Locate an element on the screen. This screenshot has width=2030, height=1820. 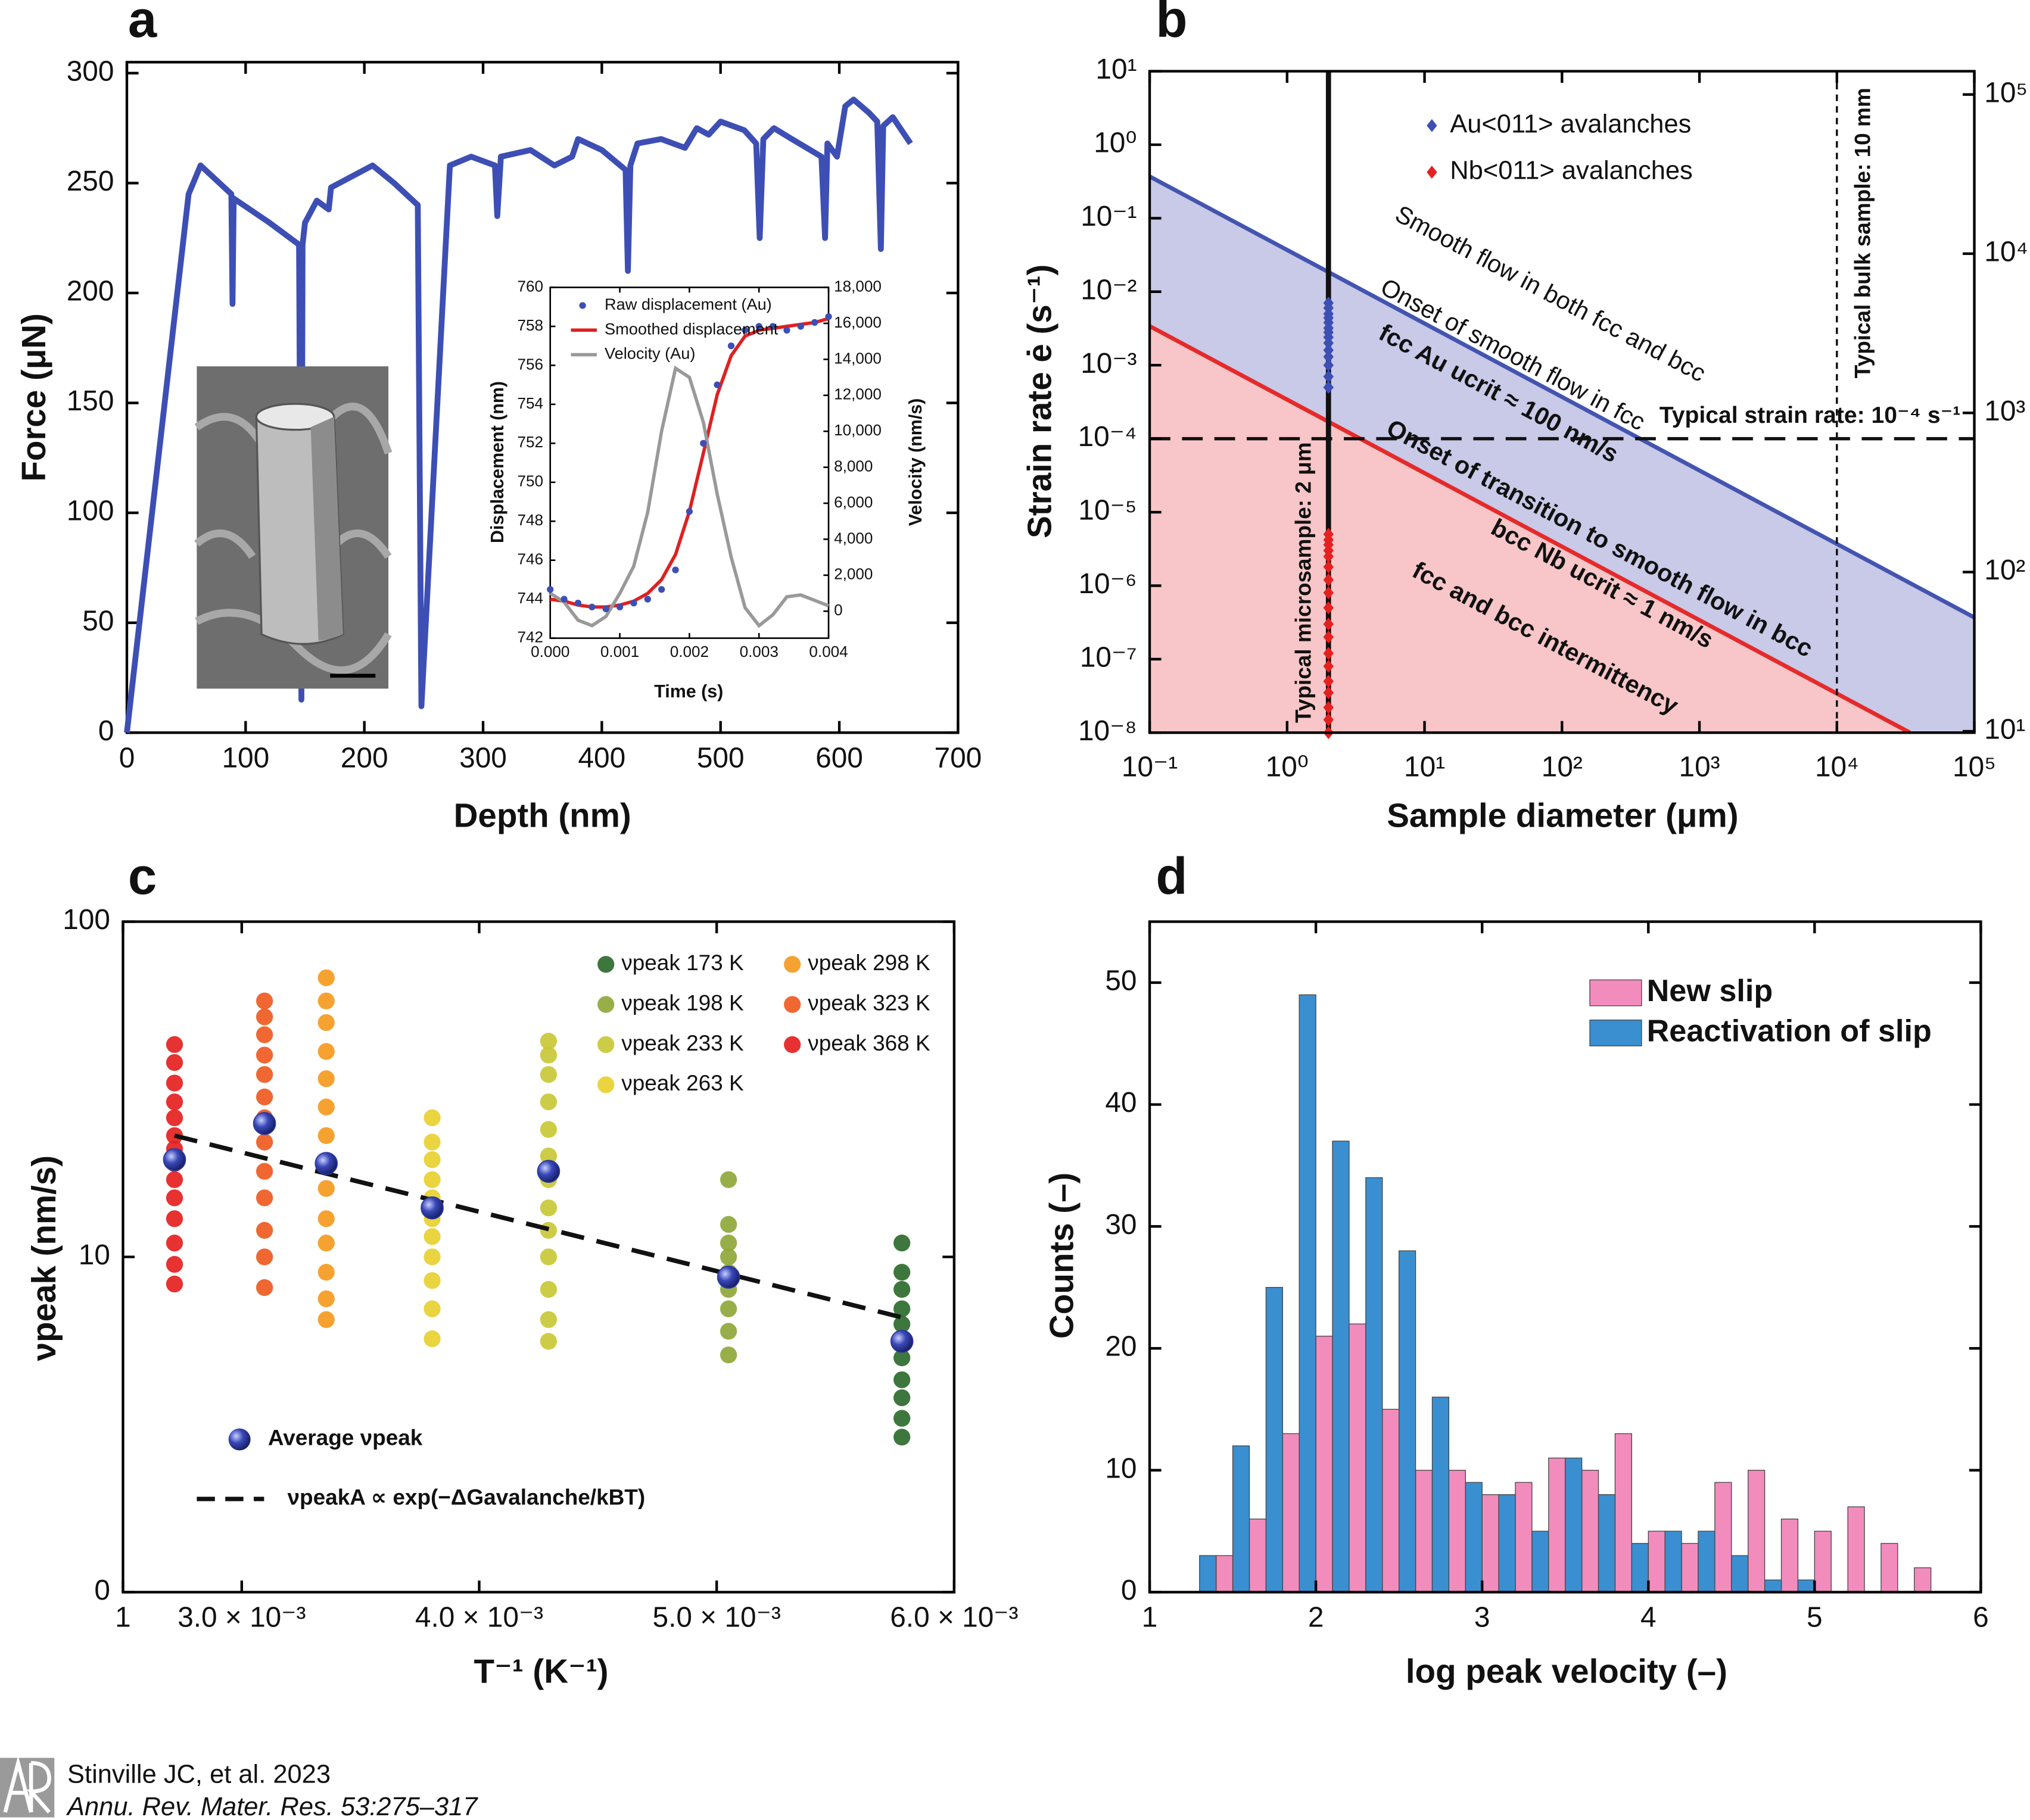
y2-tick-label: 6,000 is located at coordinates (853, 502).